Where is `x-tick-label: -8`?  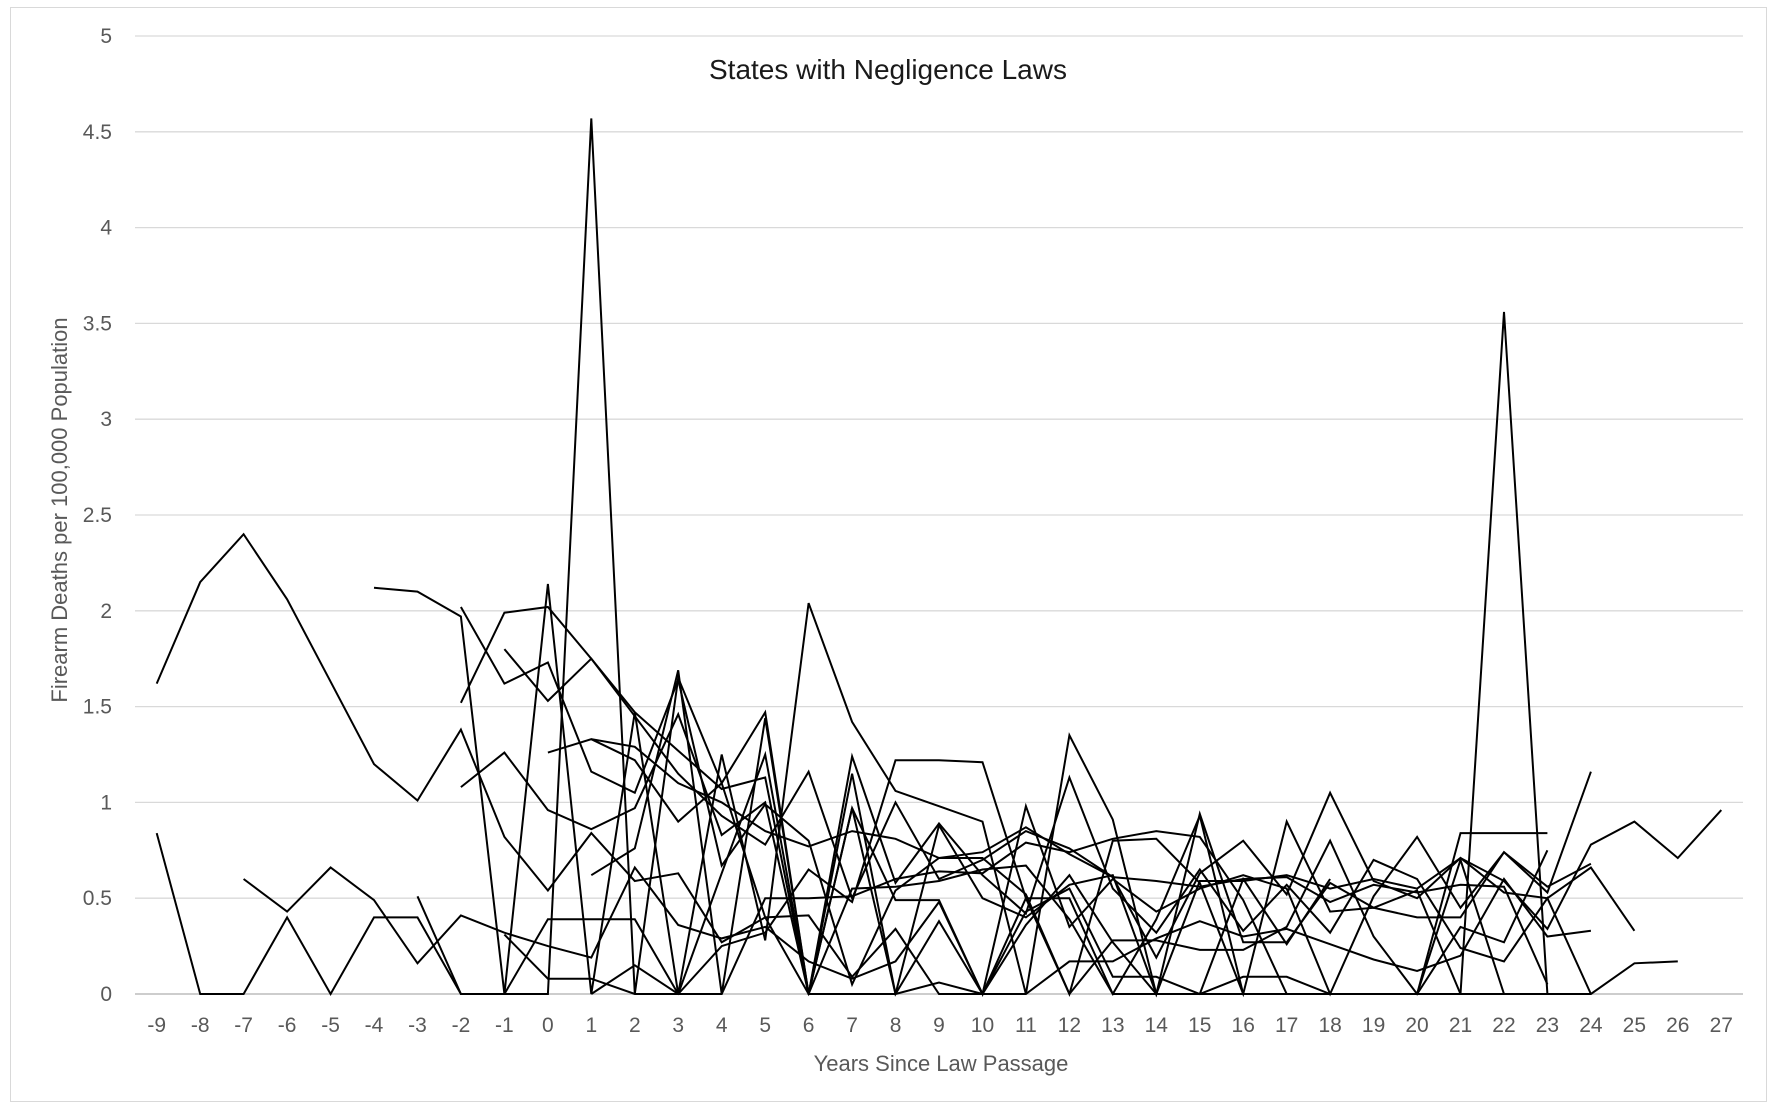
x-tick-label: -8 is located at coordinates (200, 1025).